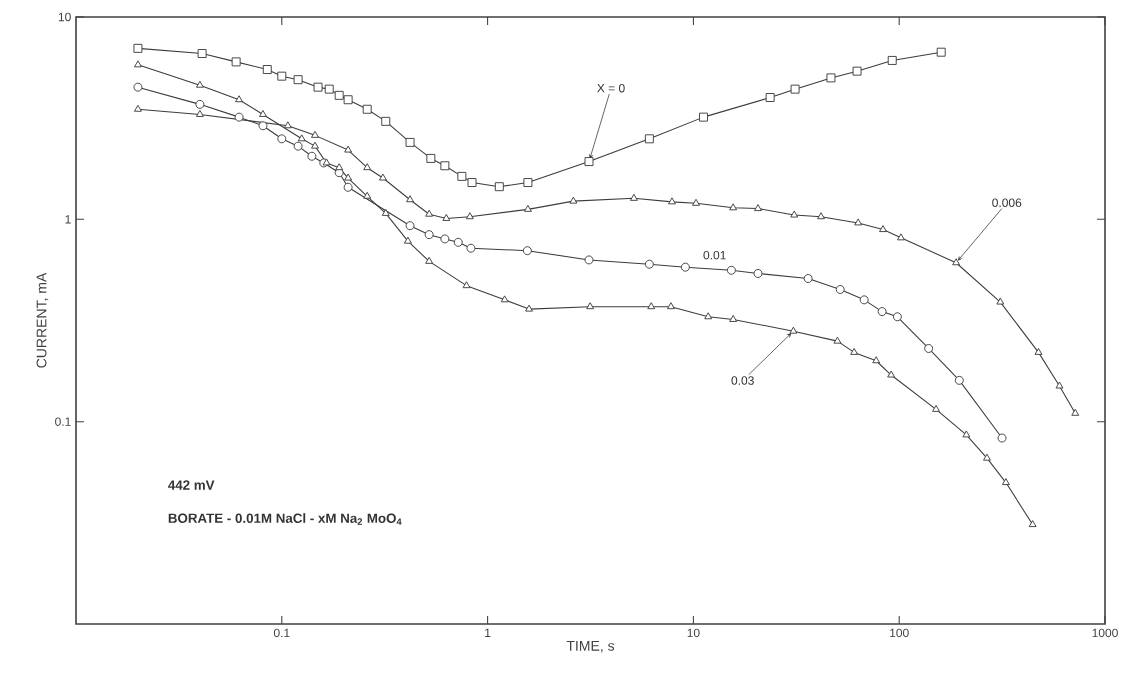 Image resolution: width=1131 pixels, height=684 pixels. I want to click on x-axis-title: TIME, s, so click(590, 647).